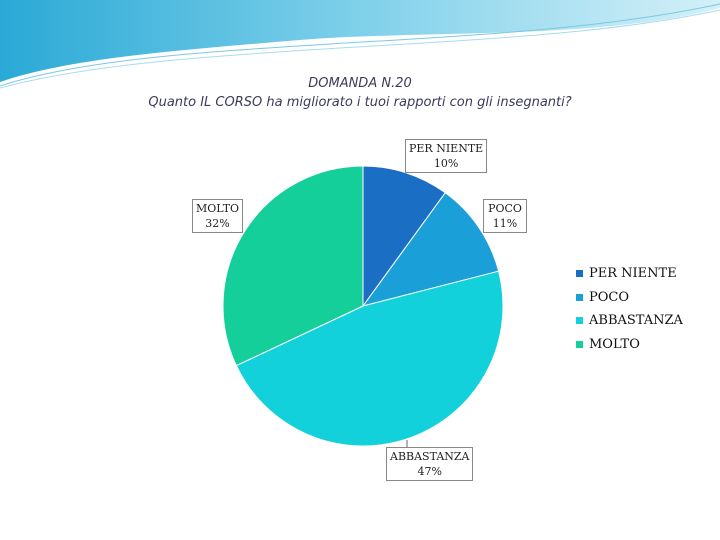  I want to click on data-label-category: MOLTO, so click(218, 208).